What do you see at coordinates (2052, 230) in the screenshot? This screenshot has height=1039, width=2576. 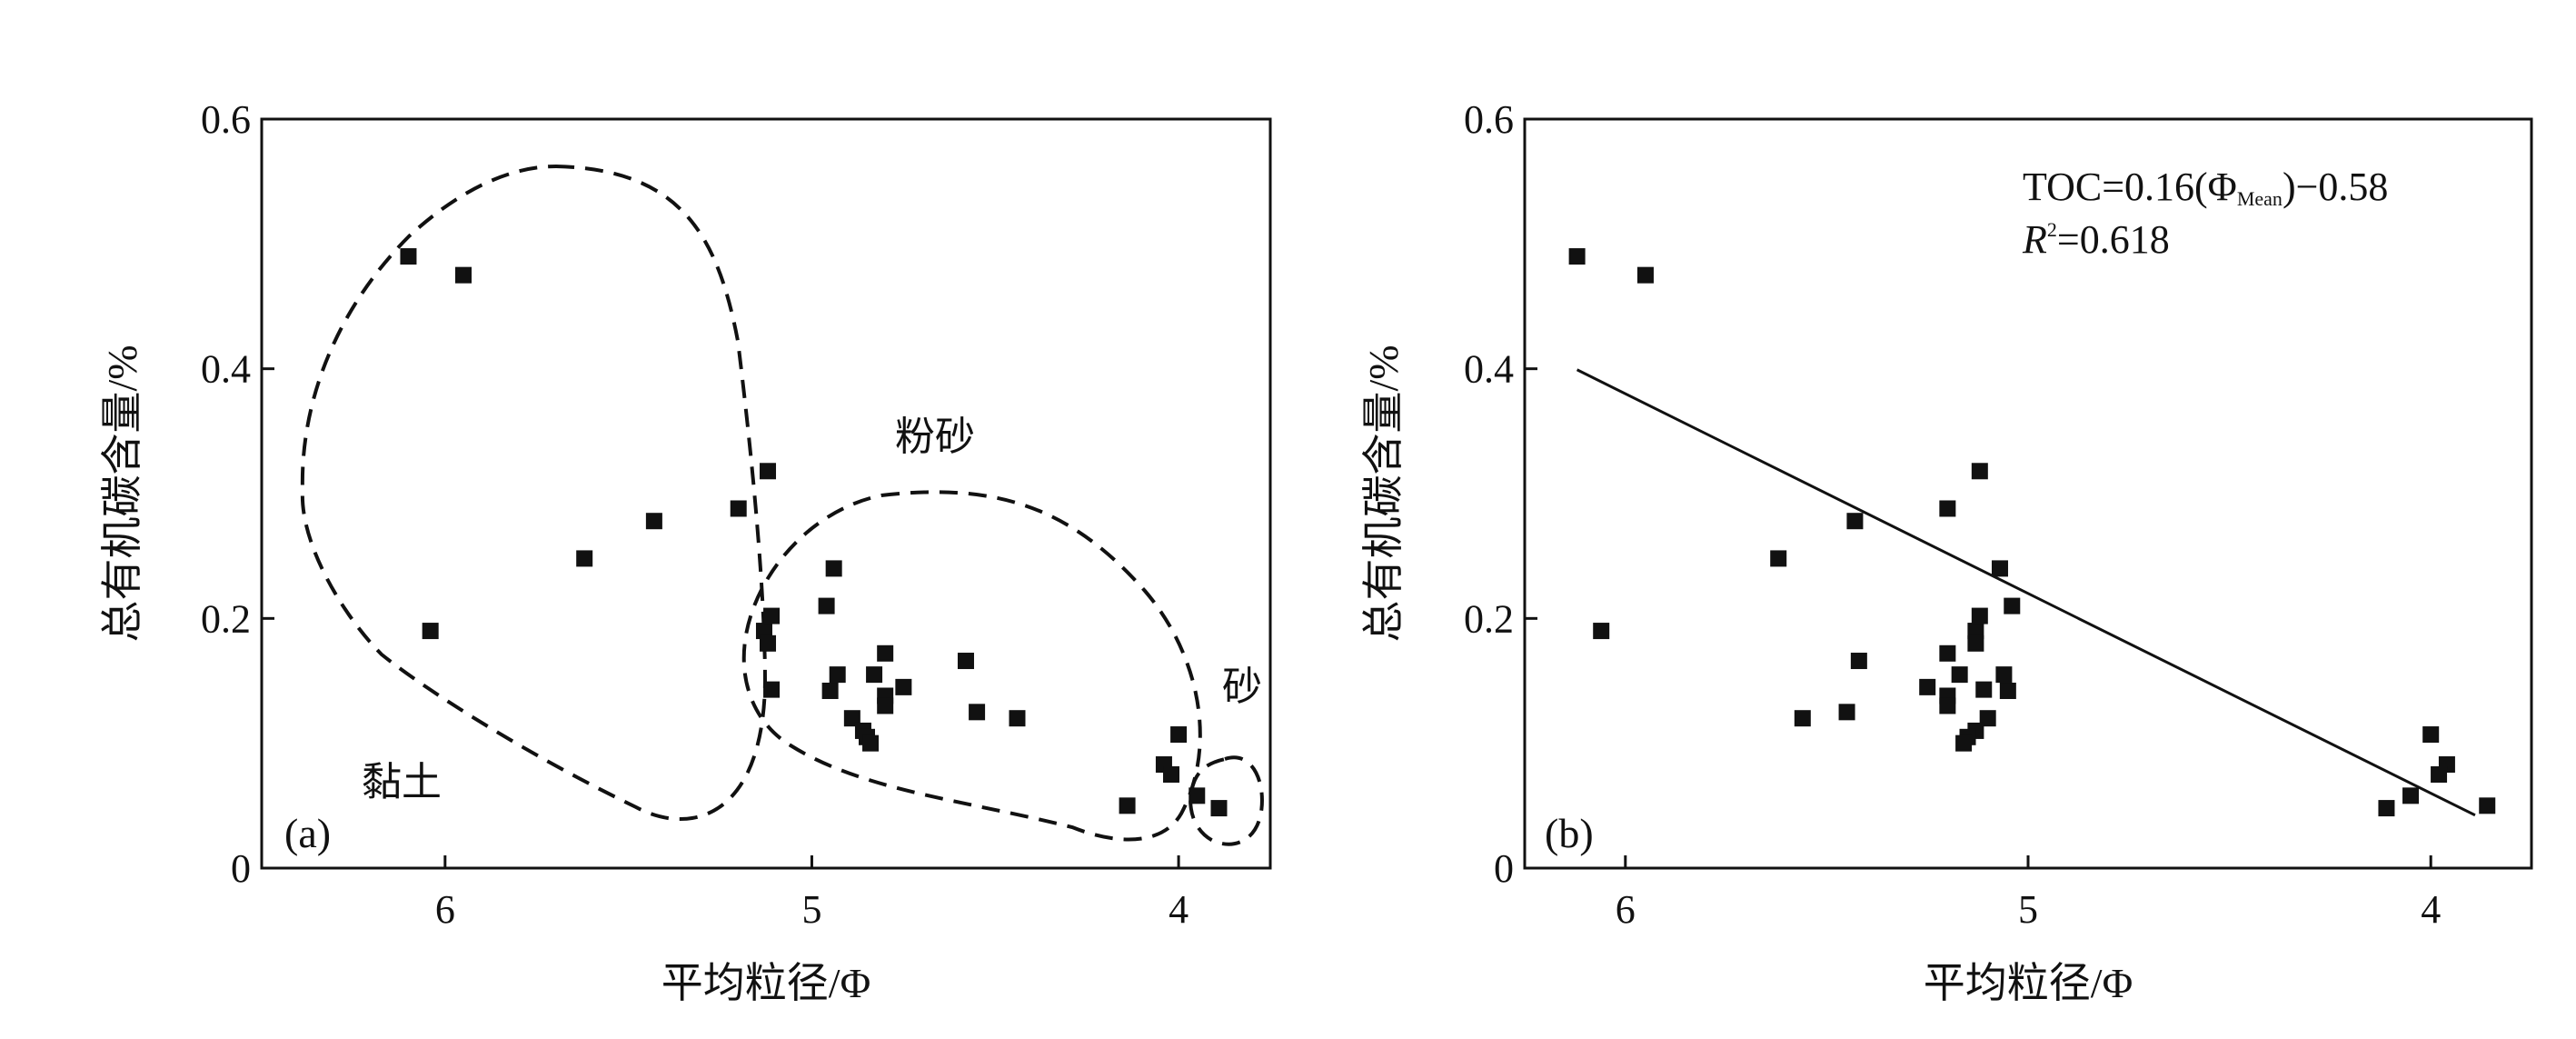 I see `r-squared-superscript: 2` at bounding box center [2052, 230].